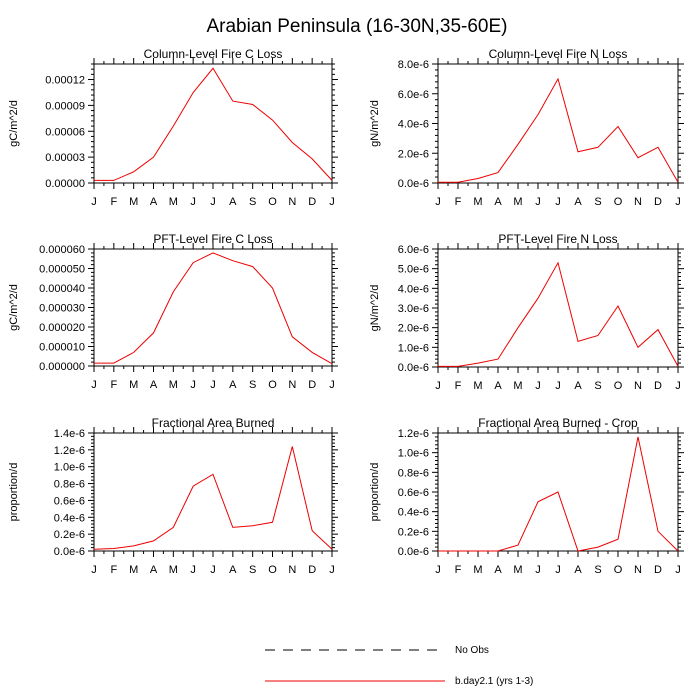 This screenshot has height=700, width=700. I want to click on legend: No Obs b.day2.1 (yrs 1-3), so click(399, 666).